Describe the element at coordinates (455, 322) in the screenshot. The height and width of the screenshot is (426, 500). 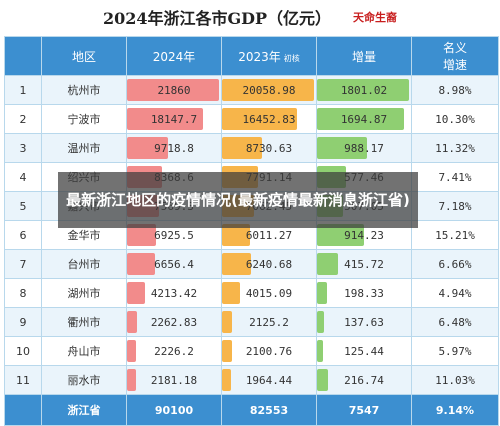
I see `row-rate: 6.48%` at that location.